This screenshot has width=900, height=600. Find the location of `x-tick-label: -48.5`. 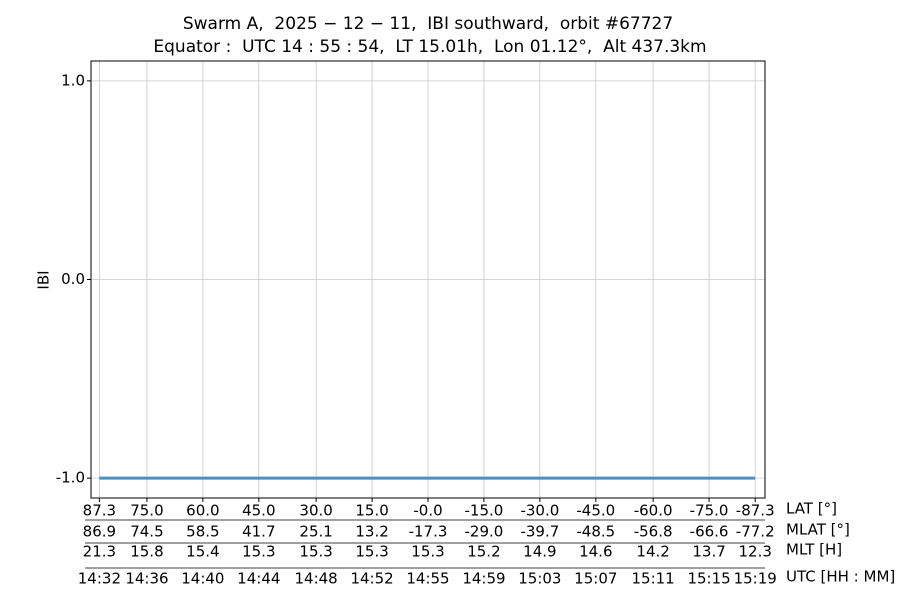

x-tick-label: -48.5 is located at coordinates (595, 532).